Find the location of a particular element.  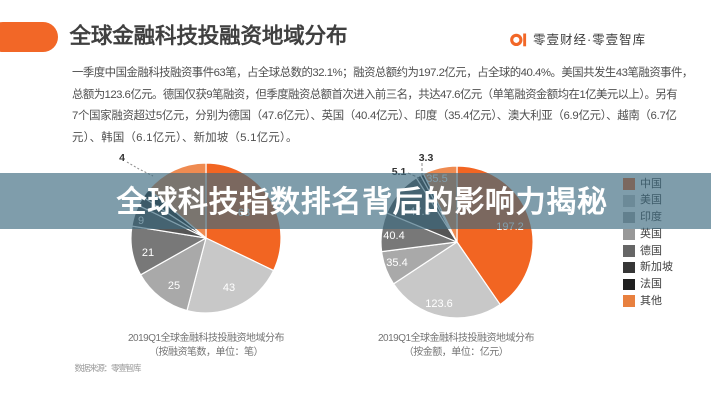

svg-text: 40.4 is located at coordinates (393, 236).